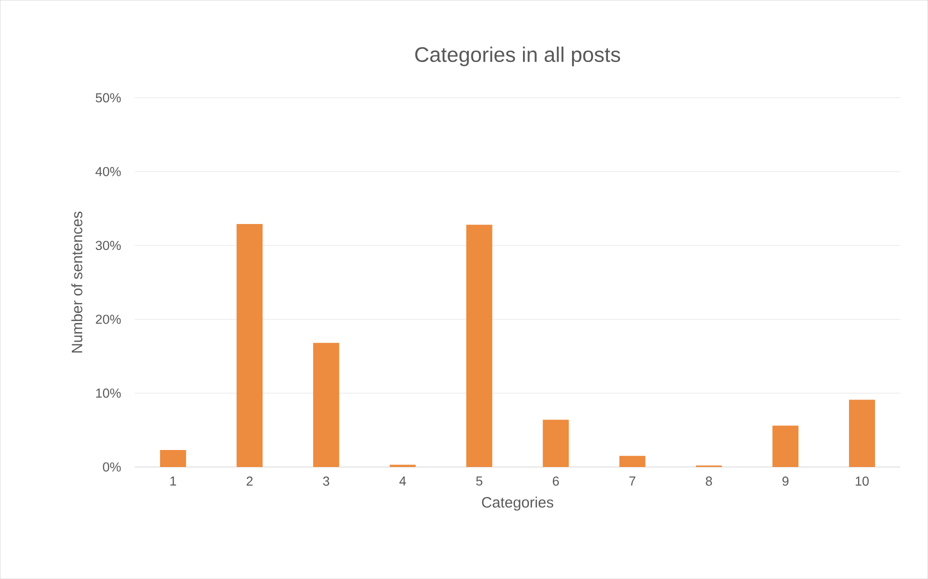 The image size is (928, 579). Describe the element at coordinates (76, 282) in the screenshot. I see `y-axis-title: Number of sentences` at that location.